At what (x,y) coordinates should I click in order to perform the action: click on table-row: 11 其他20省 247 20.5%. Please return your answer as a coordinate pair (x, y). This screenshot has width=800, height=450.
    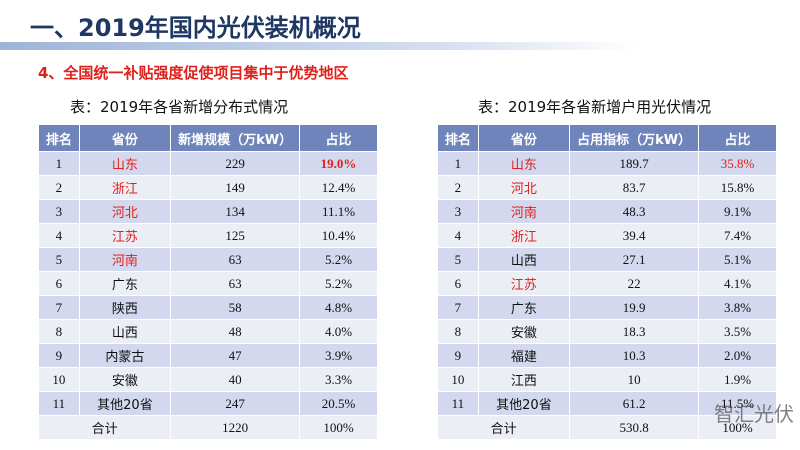
    Looking at the image, I should click on (208, 403).